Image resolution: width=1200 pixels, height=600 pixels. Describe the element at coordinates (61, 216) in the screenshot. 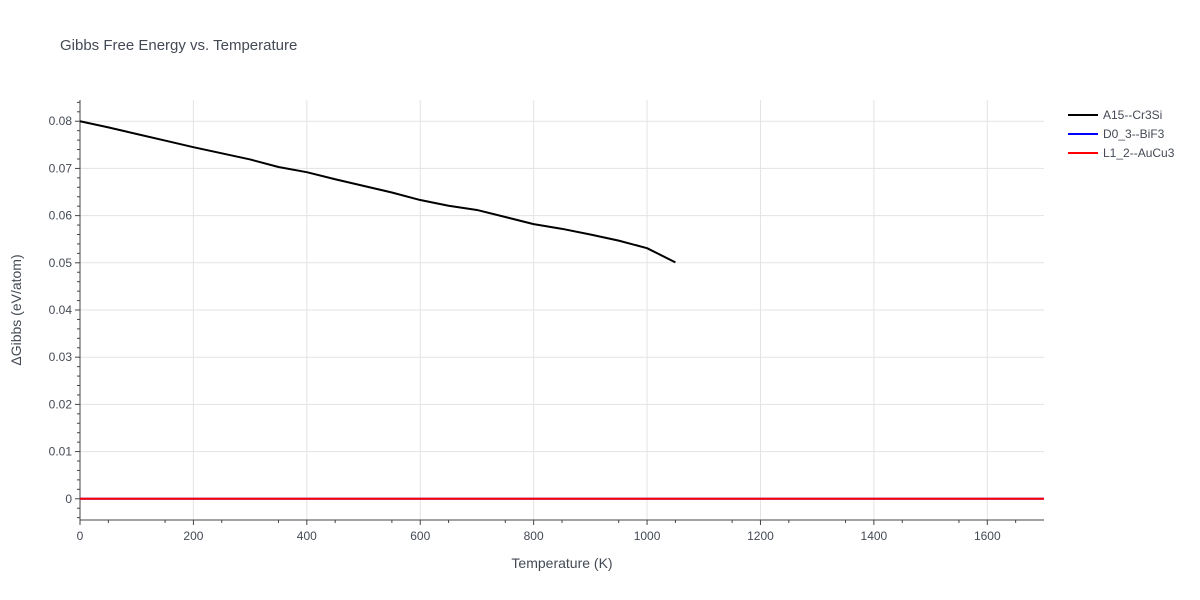

I see `y-tick-label: 0.06` at that location.